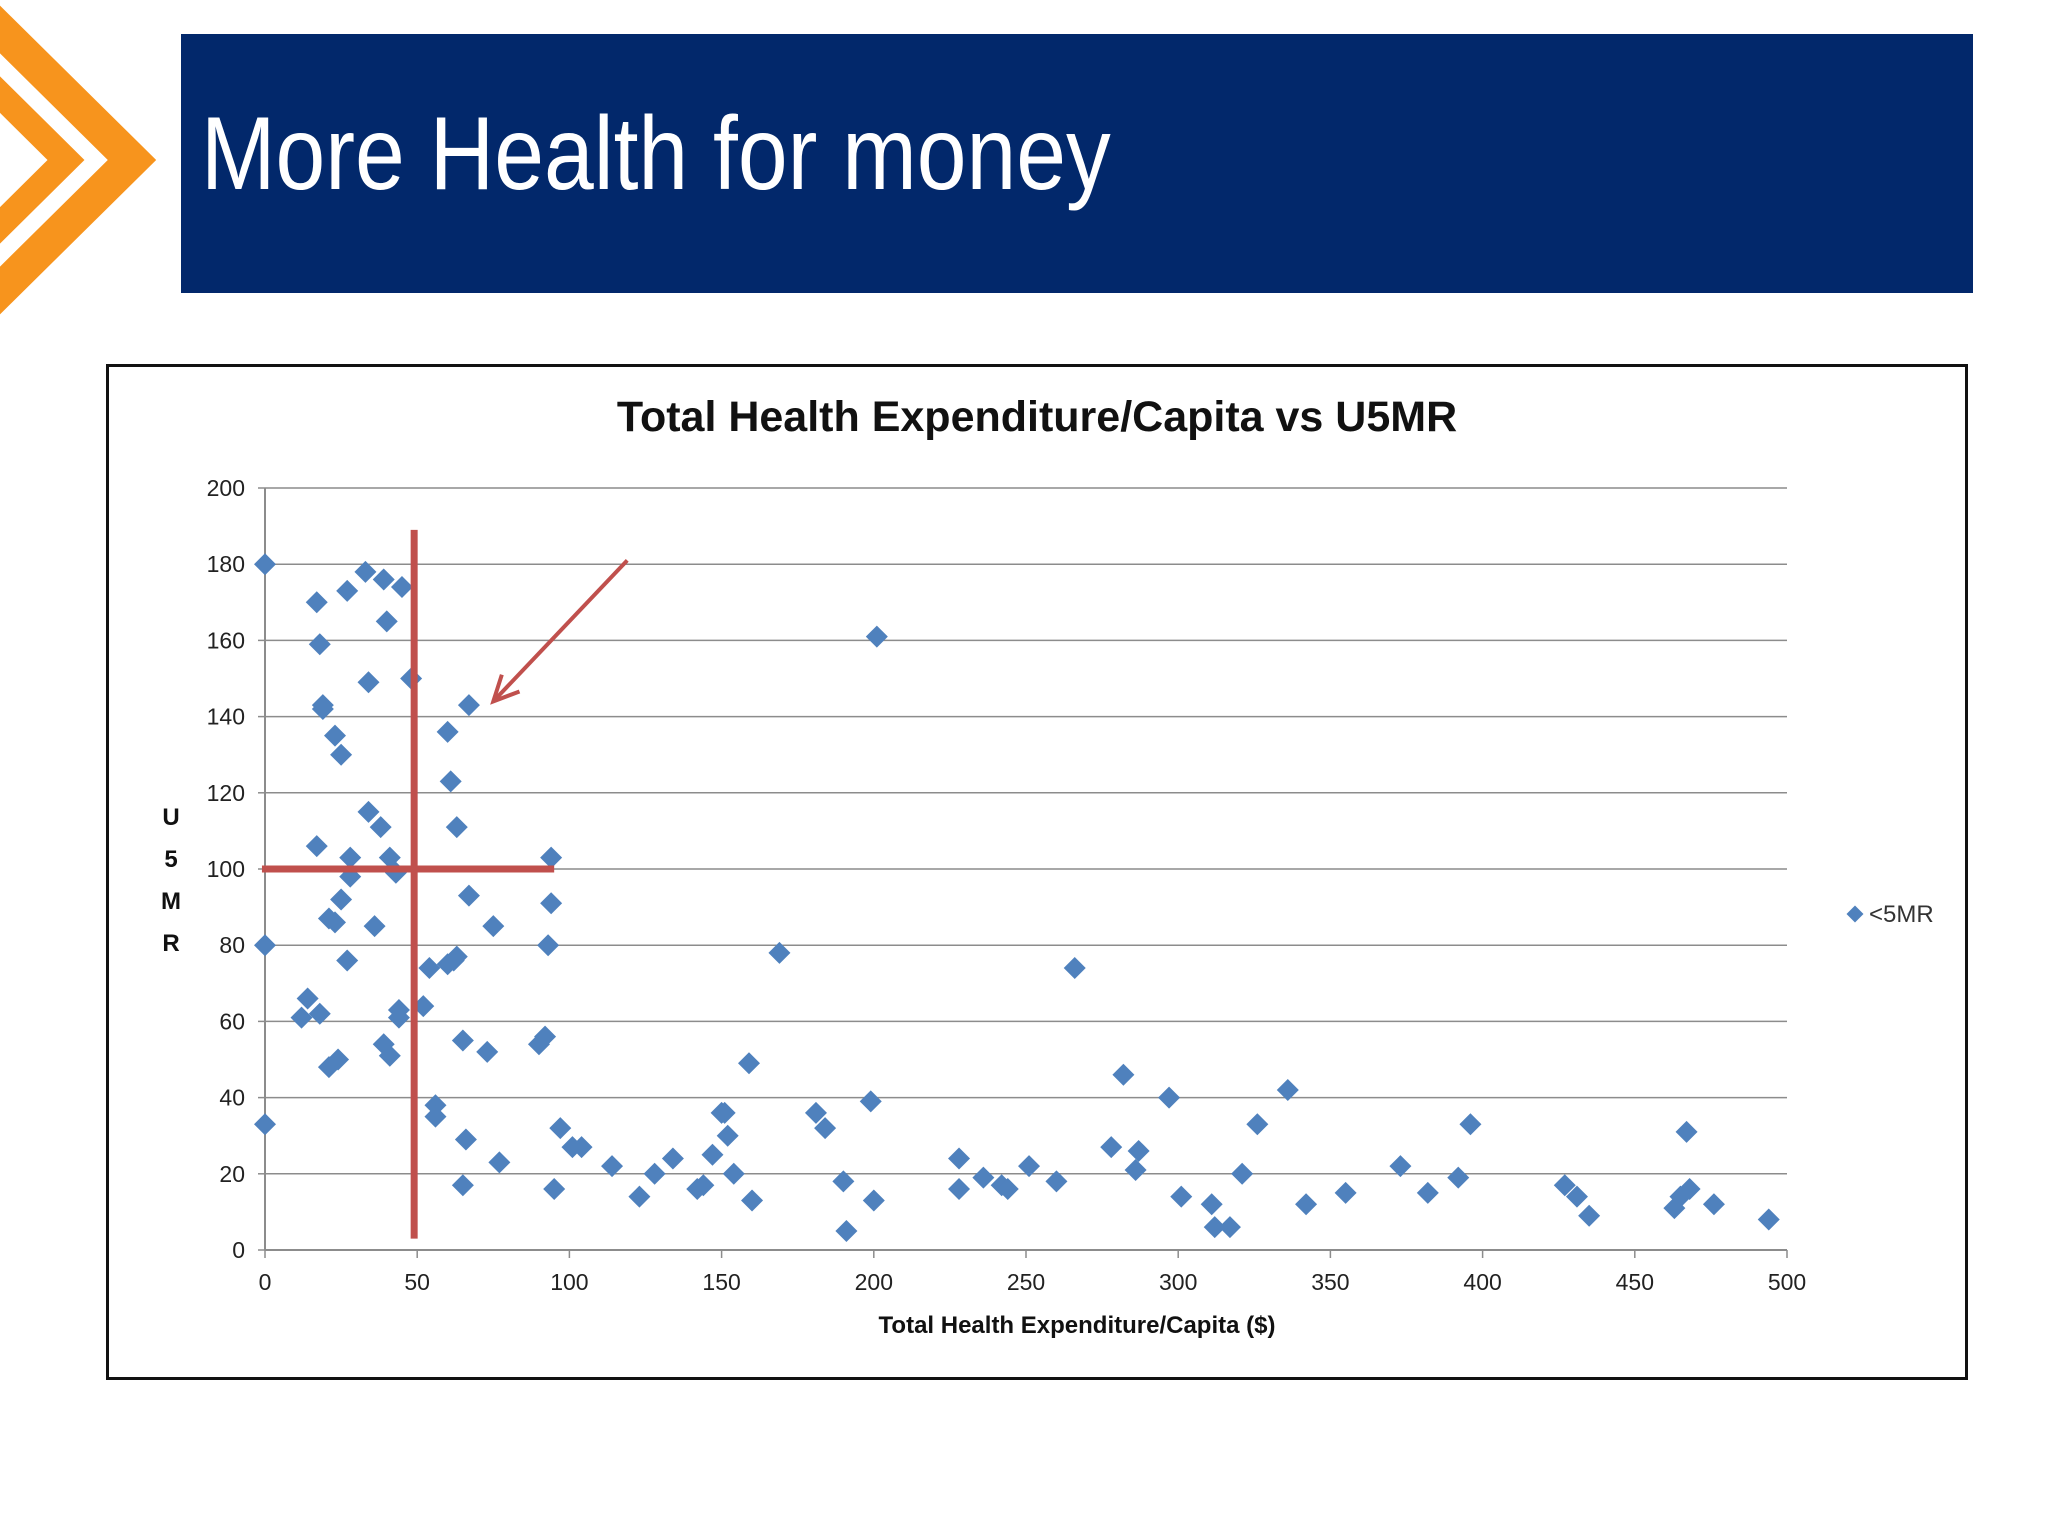 Image resolution: width=2048 pixels, height=1536 pixels. What do you see at coordinates (226, 488) in the screenshot?
I see `y-tick-label: 200` at bounding box center [226, 488].